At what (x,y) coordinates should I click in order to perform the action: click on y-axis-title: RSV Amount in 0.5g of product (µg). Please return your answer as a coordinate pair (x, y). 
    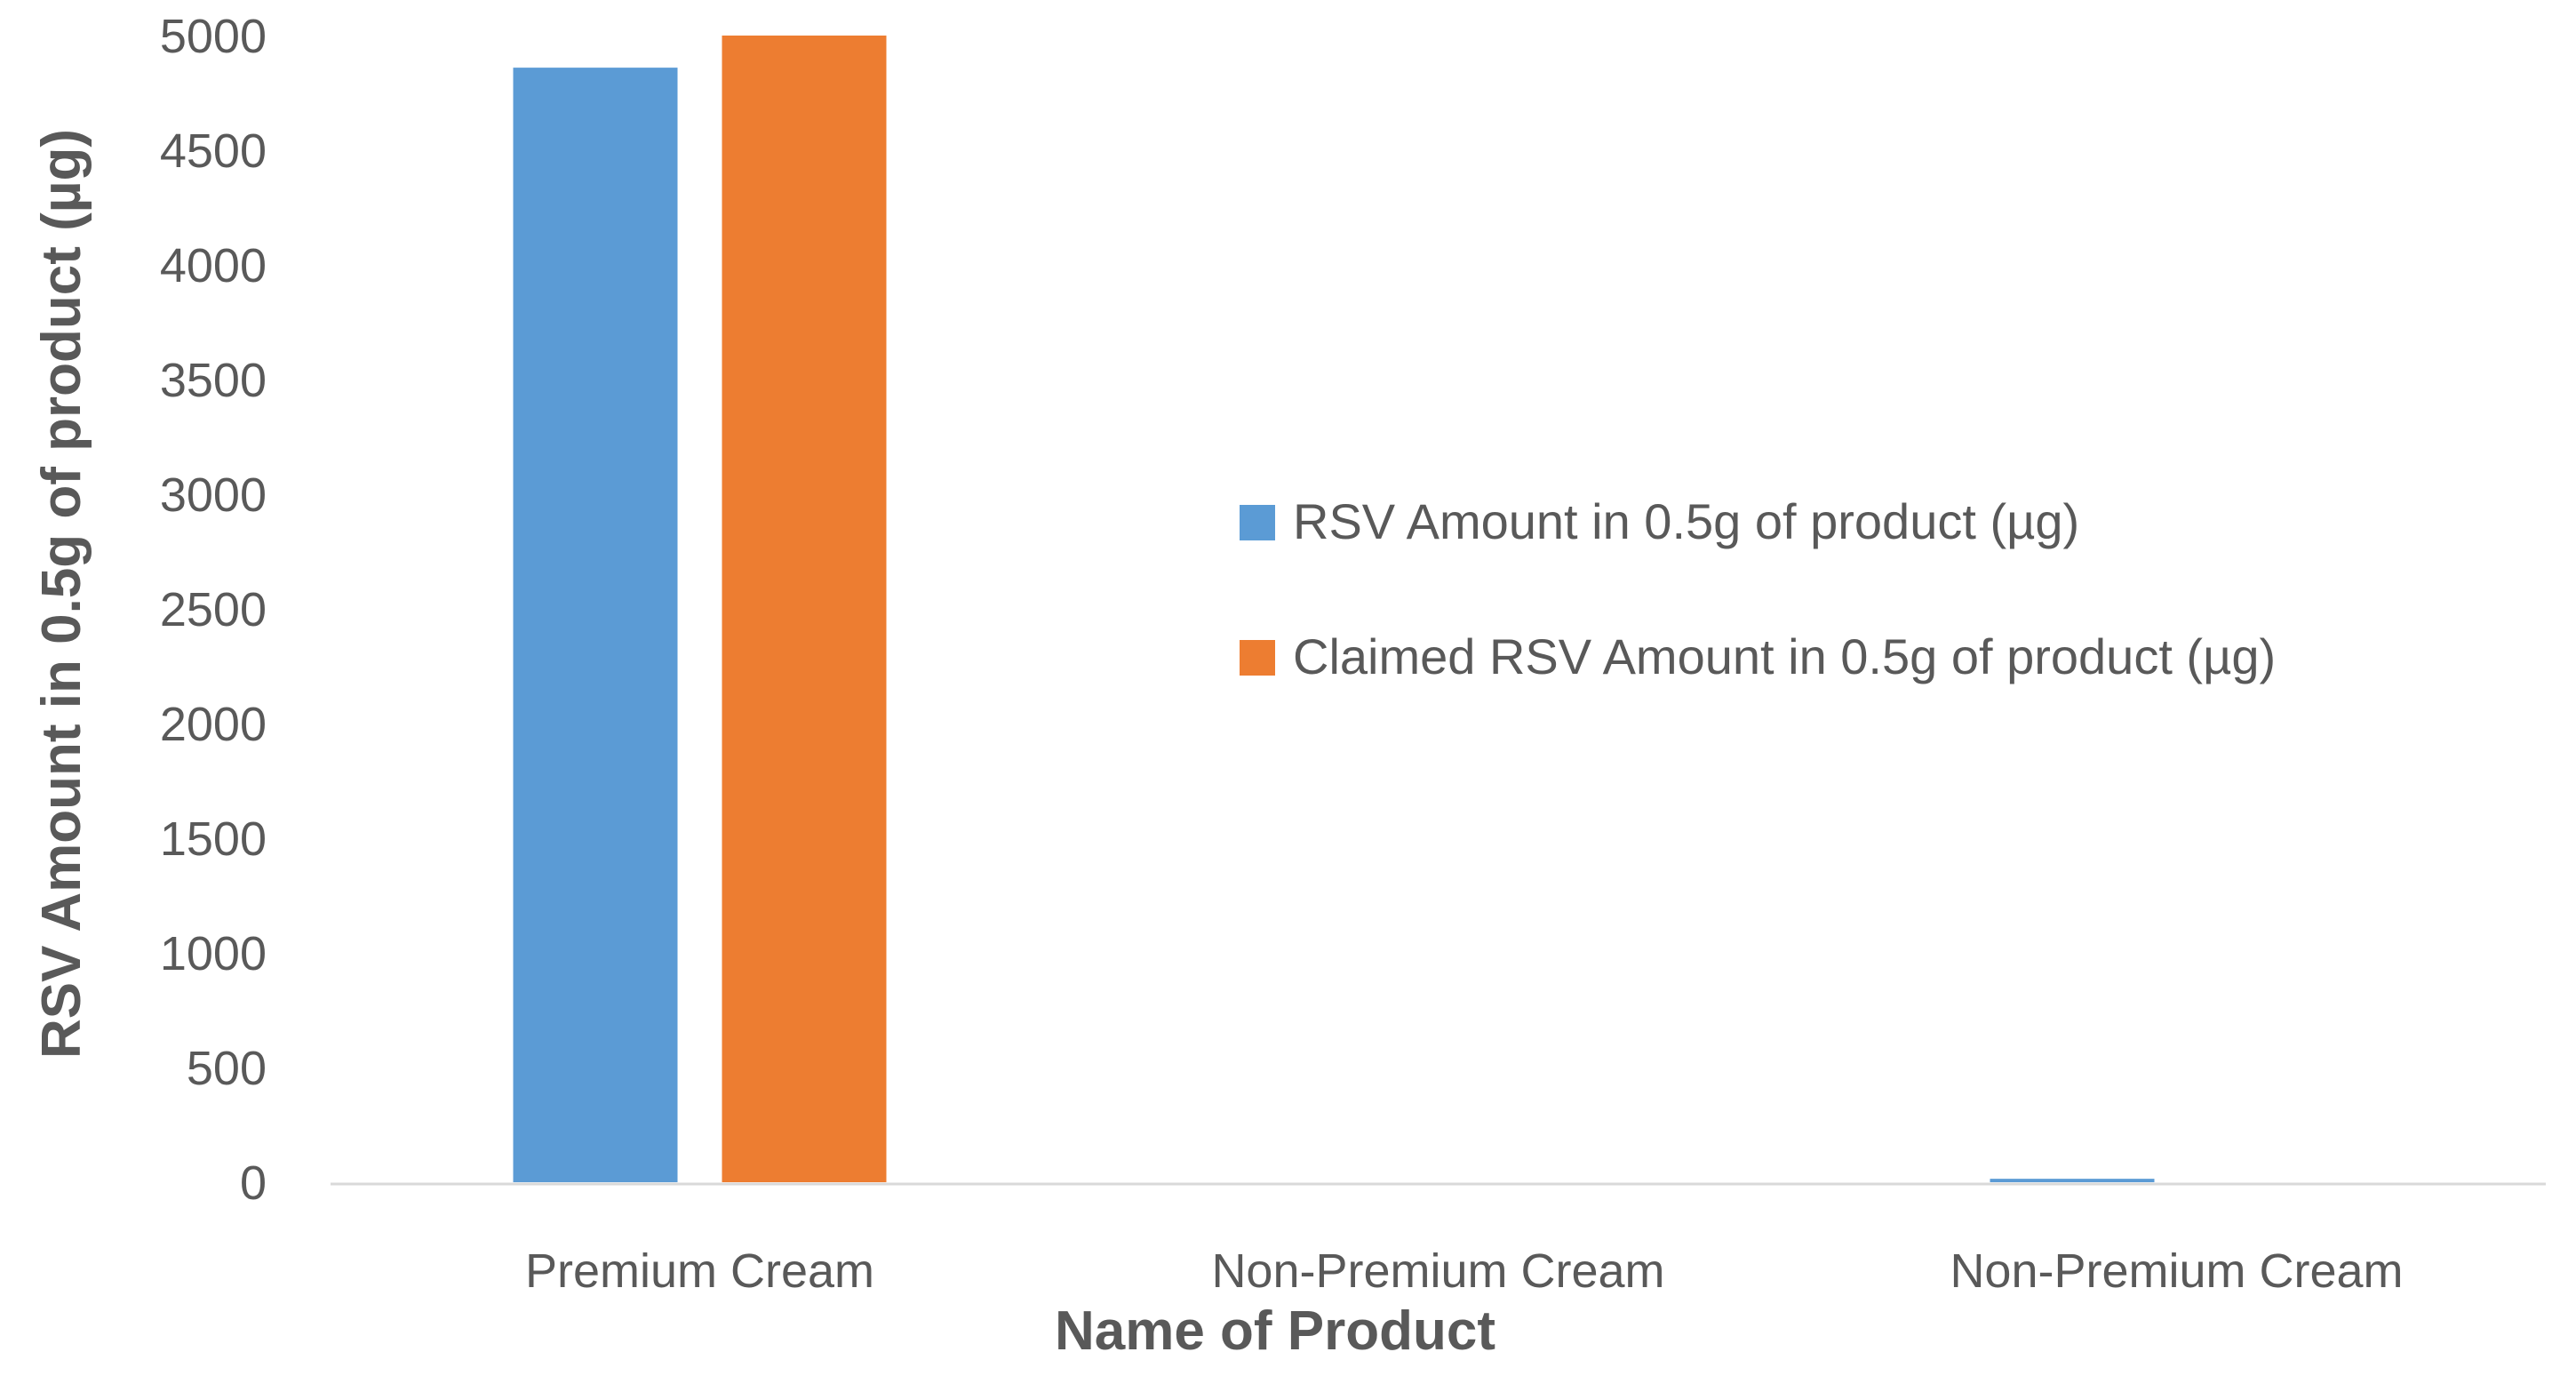
    Looking at the image, I should click on (61, 594).